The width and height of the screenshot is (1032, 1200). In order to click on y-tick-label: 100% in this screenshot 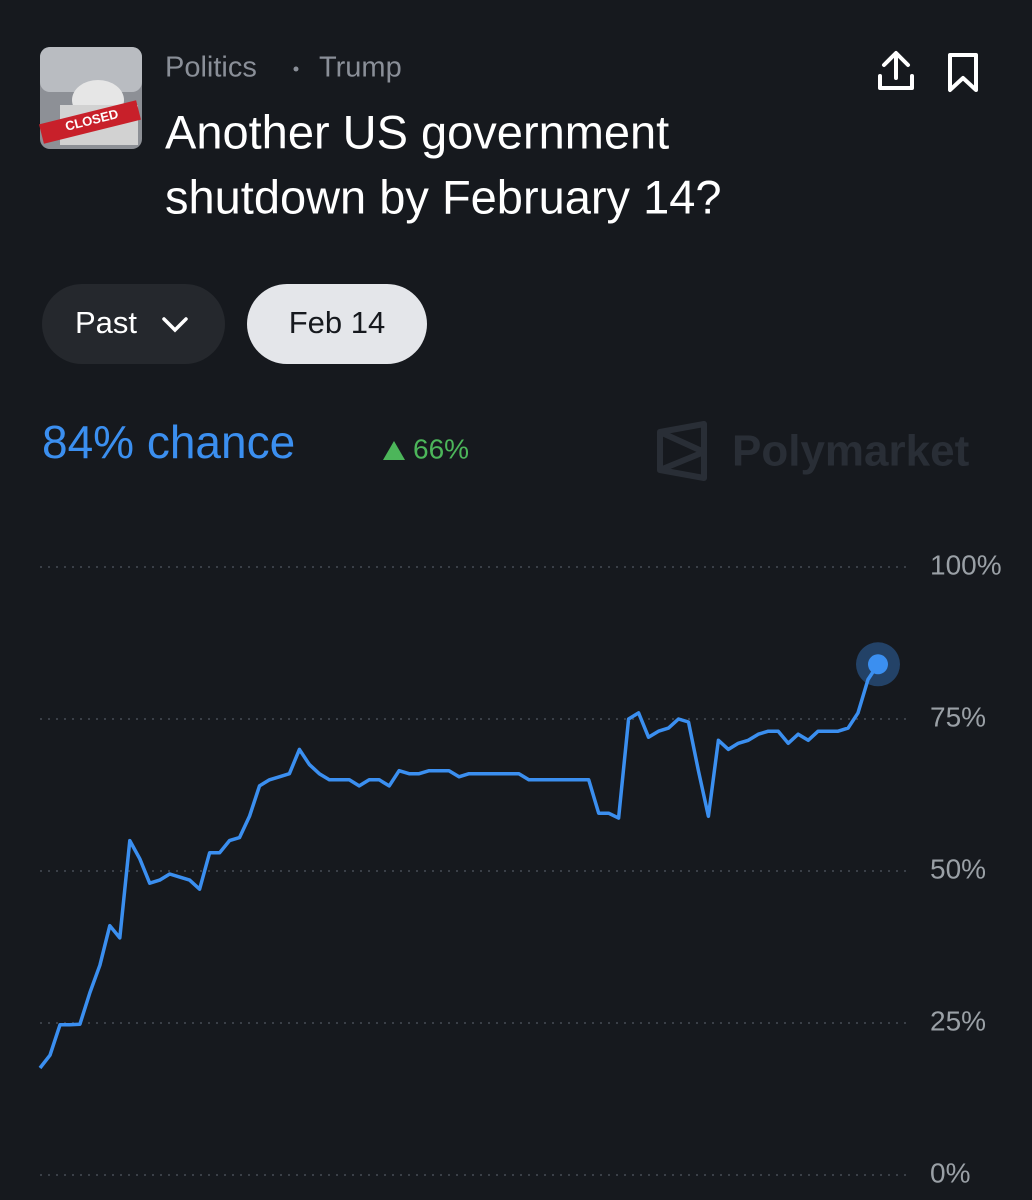, I will do `click(966, 564)`.